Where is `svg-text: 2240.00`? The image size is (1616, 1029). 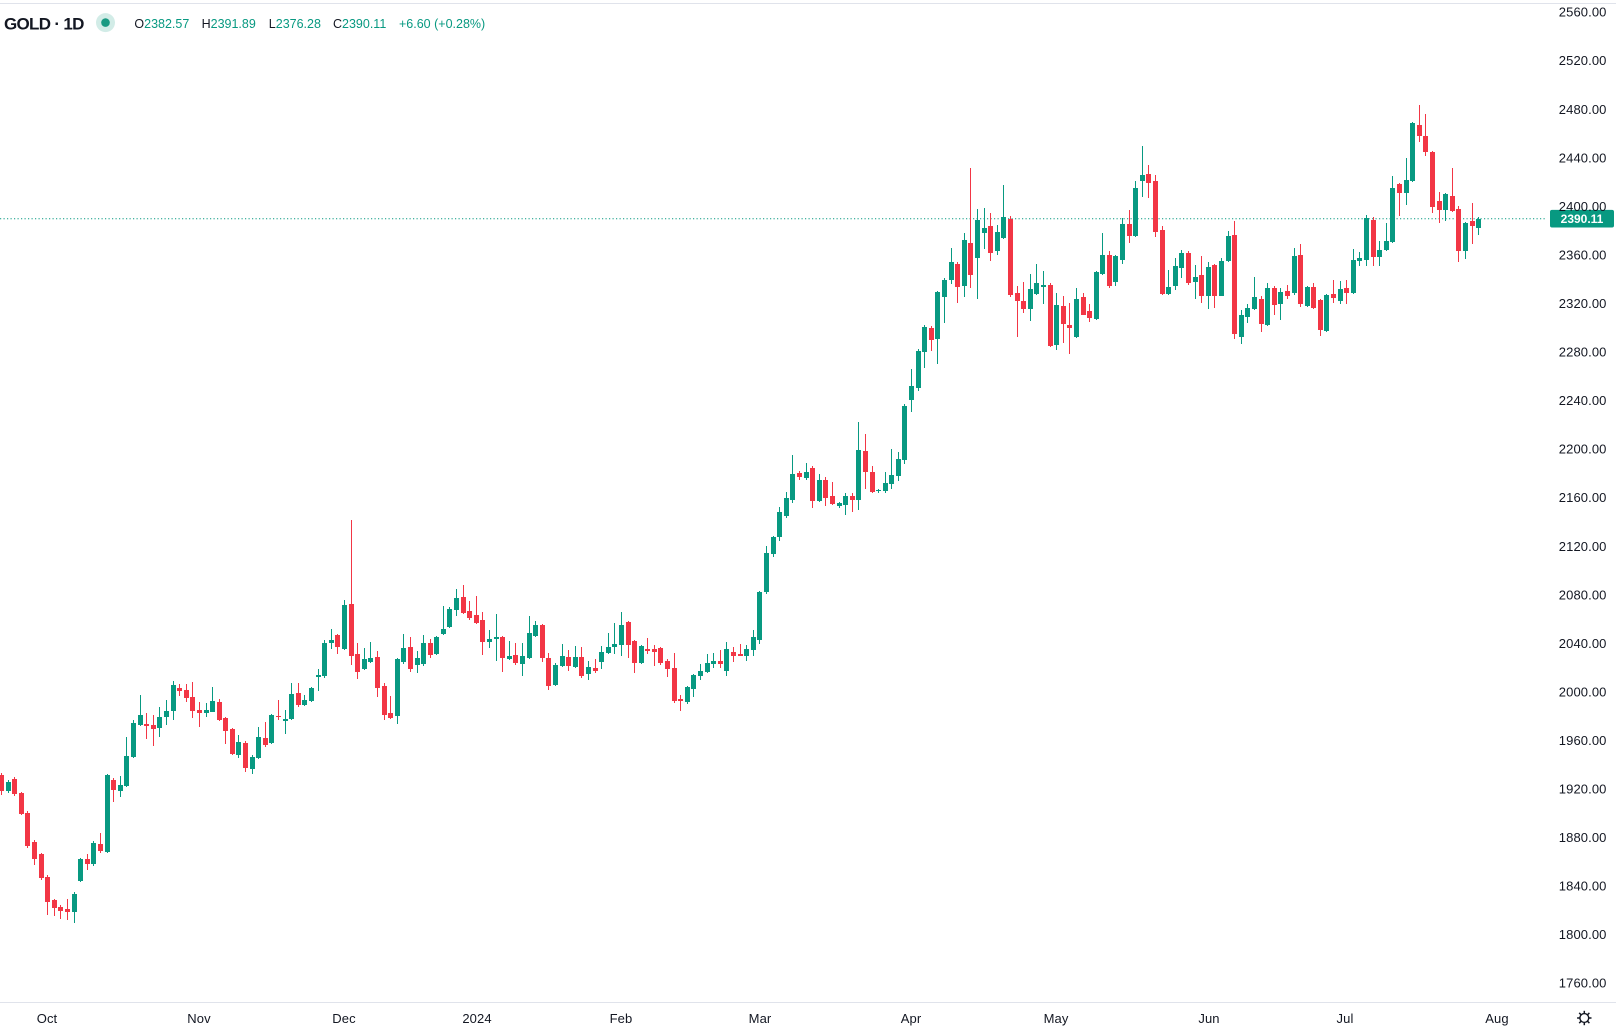
svg-text: 2240.00 is located at coordinates (1583, 400).